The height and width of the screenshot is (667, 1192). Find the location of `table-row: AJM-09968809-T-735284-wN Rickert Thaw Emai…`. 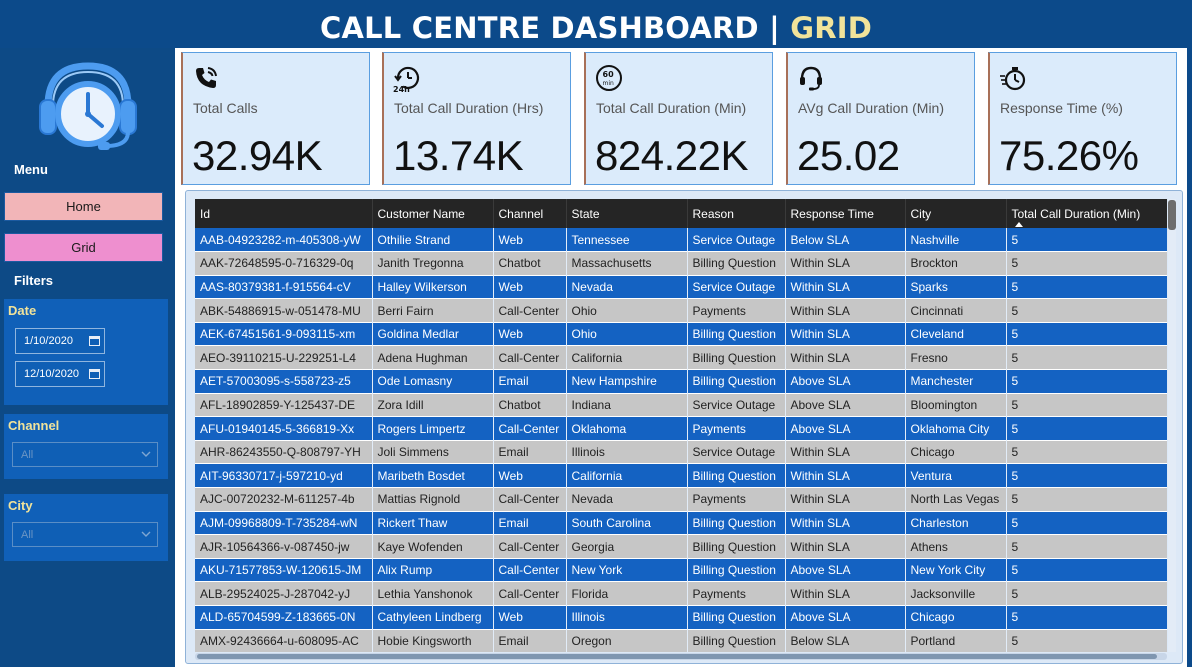

table-row: AJM-09968809-T-735284-wN Rickert Thaw Emai… is located at coordinates (681, 523).